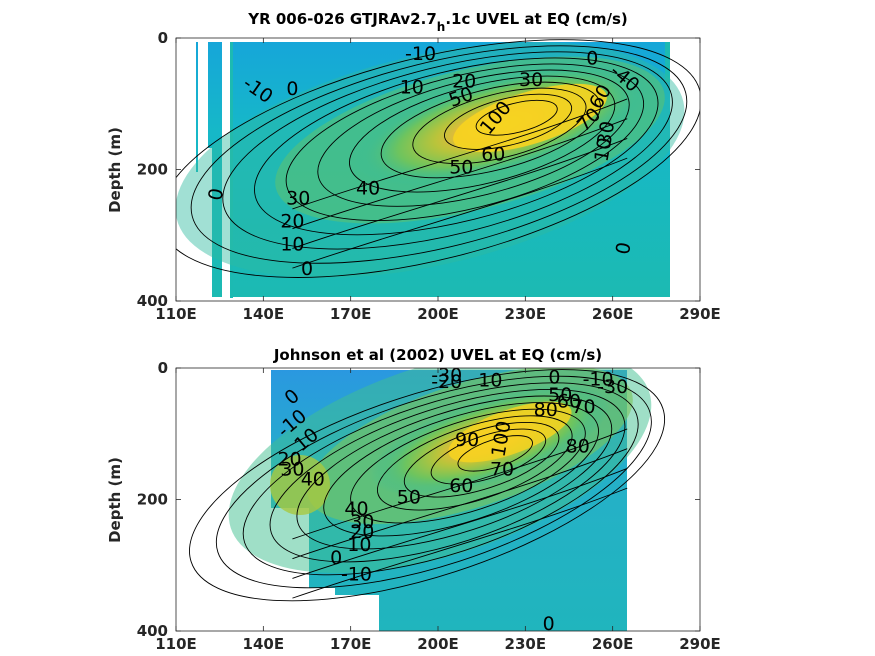 The width and height of the screenshot is (875, 656). What do you see at coordinates (493, 155) in the screenshot?
I see `top-contour-label: 60` at bounding box center [493, 155].